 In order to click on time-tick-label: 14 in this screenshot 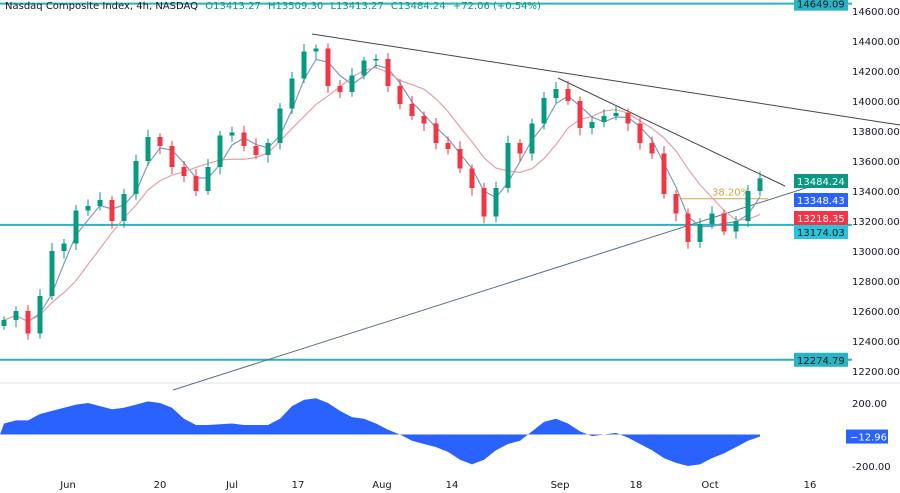, I will do `click(452, 485)`.